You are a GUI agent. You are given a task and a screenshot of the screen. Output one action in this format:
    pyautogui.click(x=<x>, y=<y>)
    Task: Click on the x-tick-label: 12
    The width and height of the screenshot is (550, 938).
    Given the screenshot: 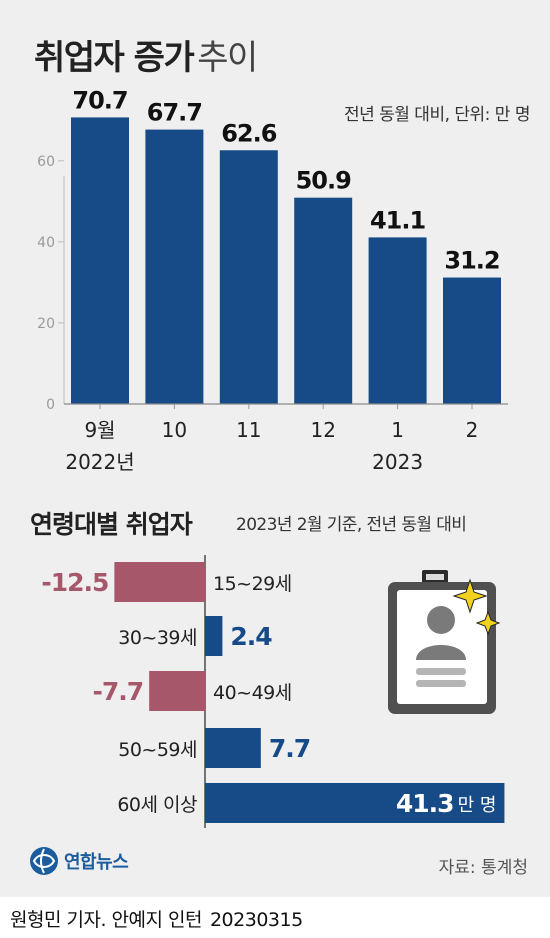 What is the action you would take?
    pyautogui.click(x=322, y=430)
    